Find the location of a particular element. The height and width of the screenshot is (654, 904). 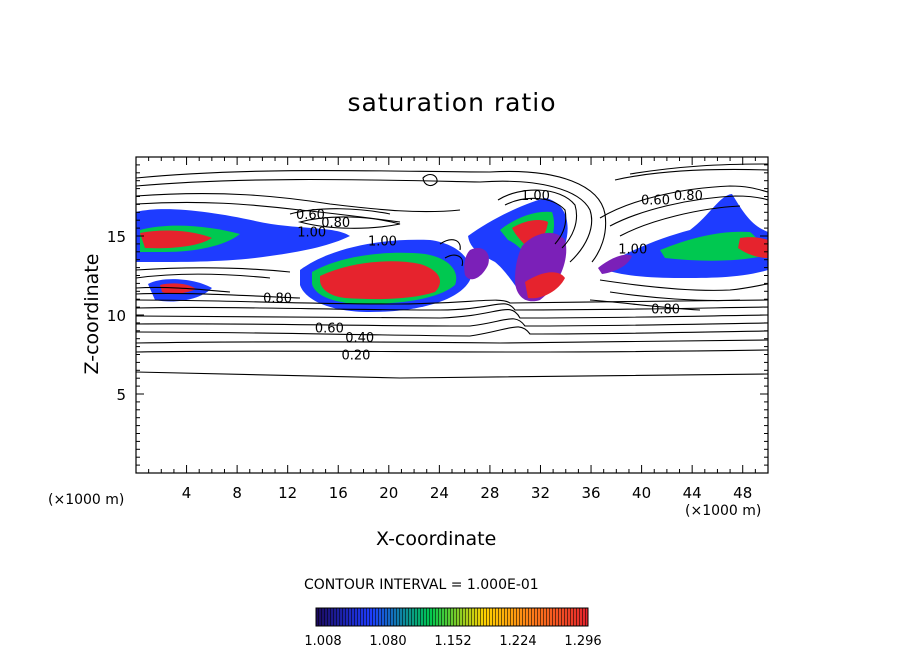

x-tick-label: 28 is located at coordinates (489, 493).